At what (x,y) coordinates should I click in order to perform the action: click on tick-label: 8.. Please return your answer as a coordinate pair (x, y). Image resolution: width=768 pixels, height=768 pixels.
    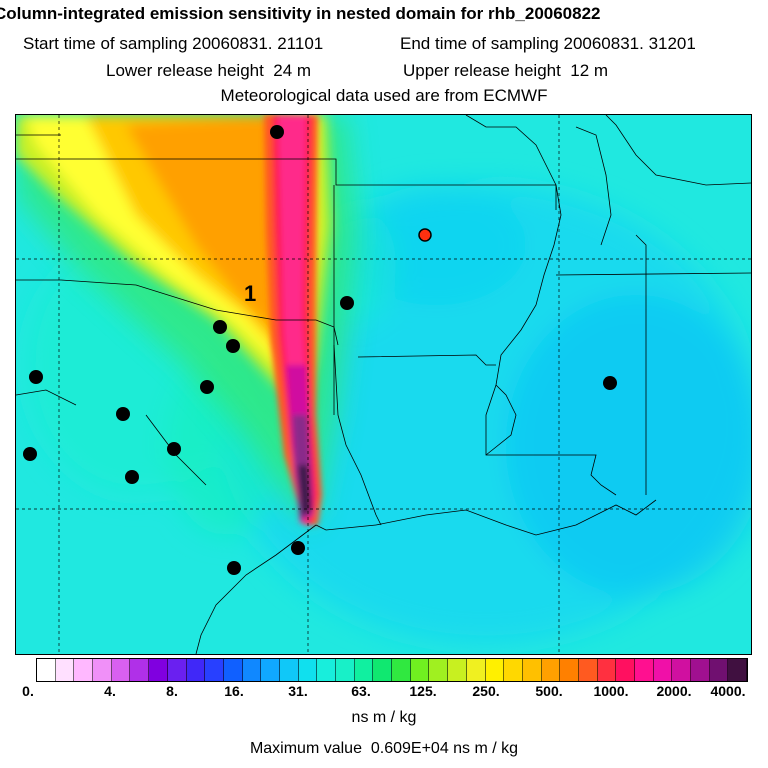
    Looking at the image, I should click on (172, 691).